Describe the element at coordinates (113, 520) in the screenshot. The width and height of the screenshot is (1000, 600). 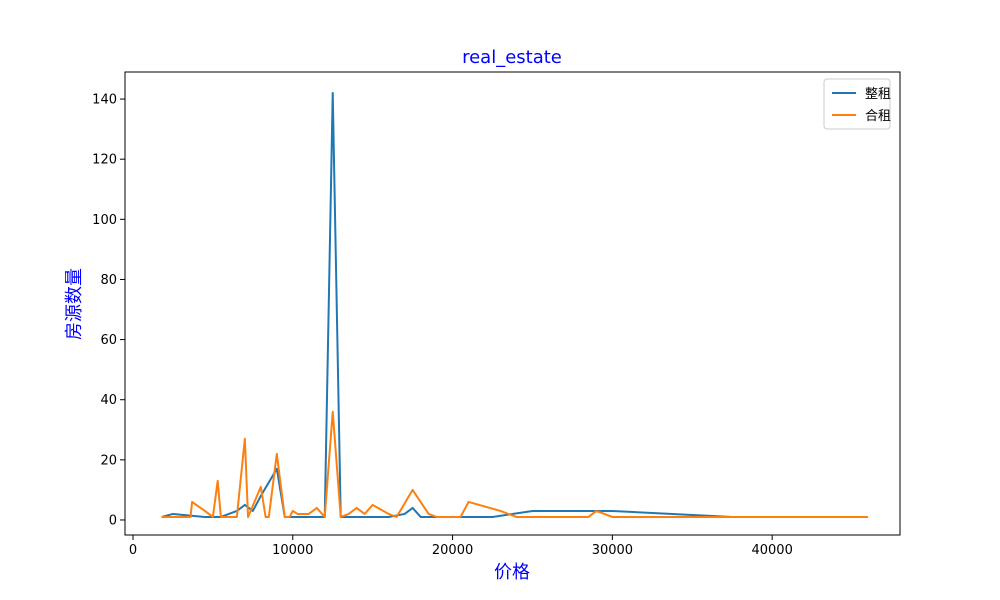
I see `y-tick-label: 0` at that location.